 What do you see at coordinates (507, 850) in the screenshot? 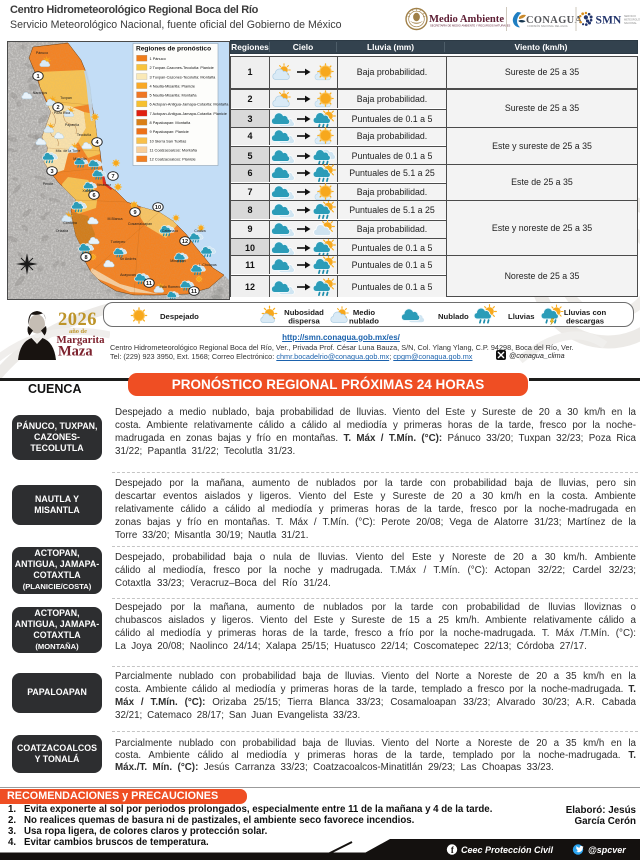
I see `svg-text: Ceec Protección Civil` at bounding box center [507, 850].